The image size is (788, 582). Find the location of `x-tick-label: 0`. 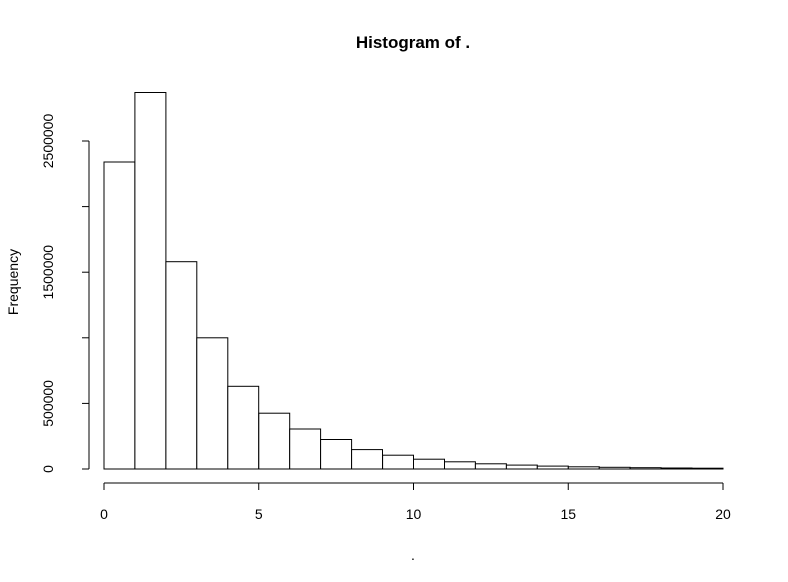

x-tick-label: 0 is located at coordinates (104, 514).